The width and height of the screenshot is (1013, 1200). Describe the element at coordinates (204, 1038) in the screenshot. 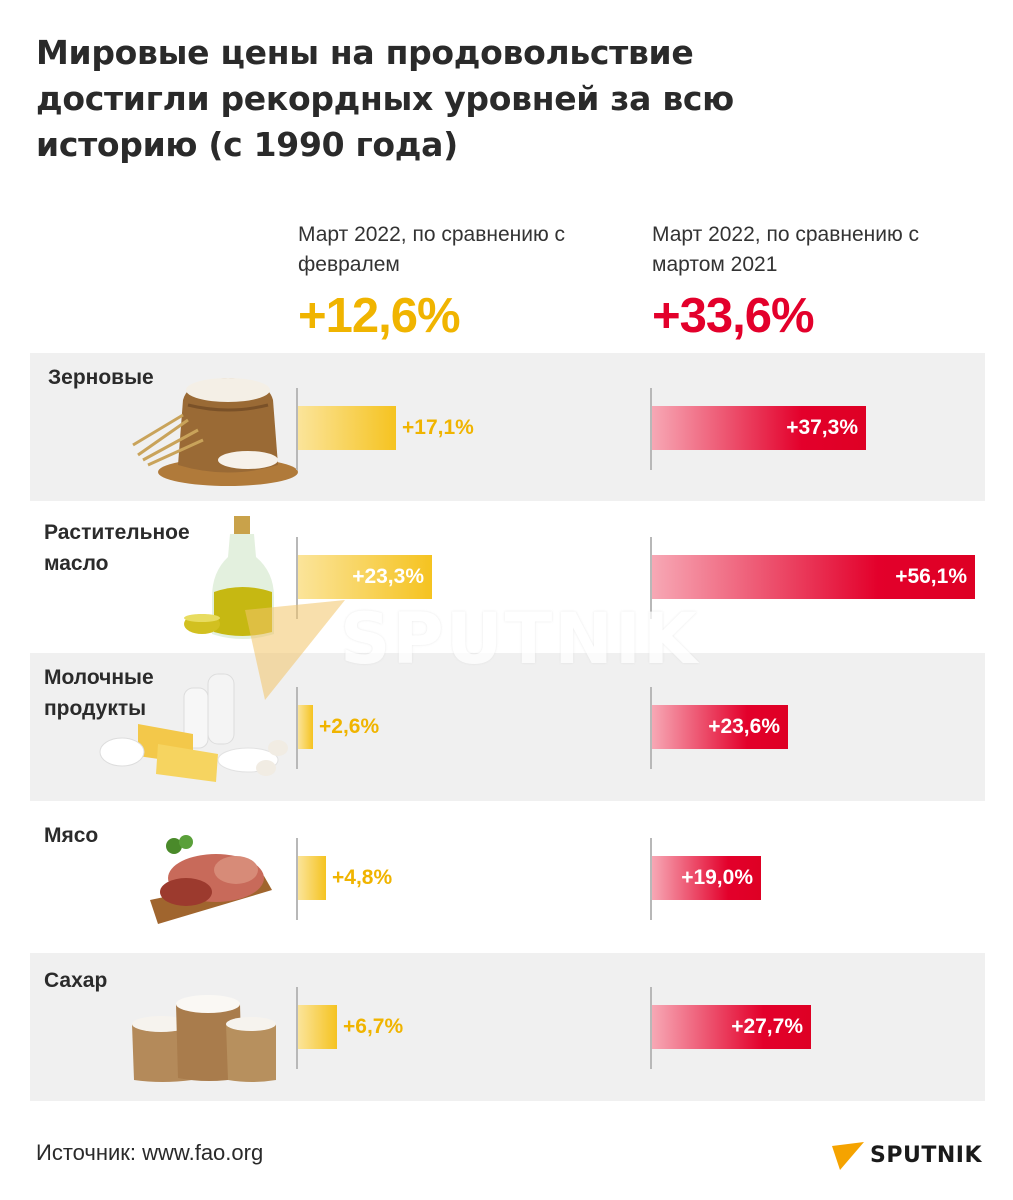

I see `sugar-sacks-icon` at that location.